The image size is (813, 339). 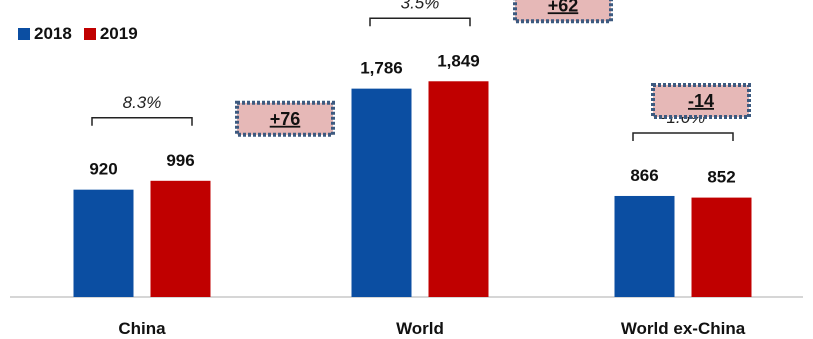 I want to click on bar-china-2019, so click(x=180, y=238).